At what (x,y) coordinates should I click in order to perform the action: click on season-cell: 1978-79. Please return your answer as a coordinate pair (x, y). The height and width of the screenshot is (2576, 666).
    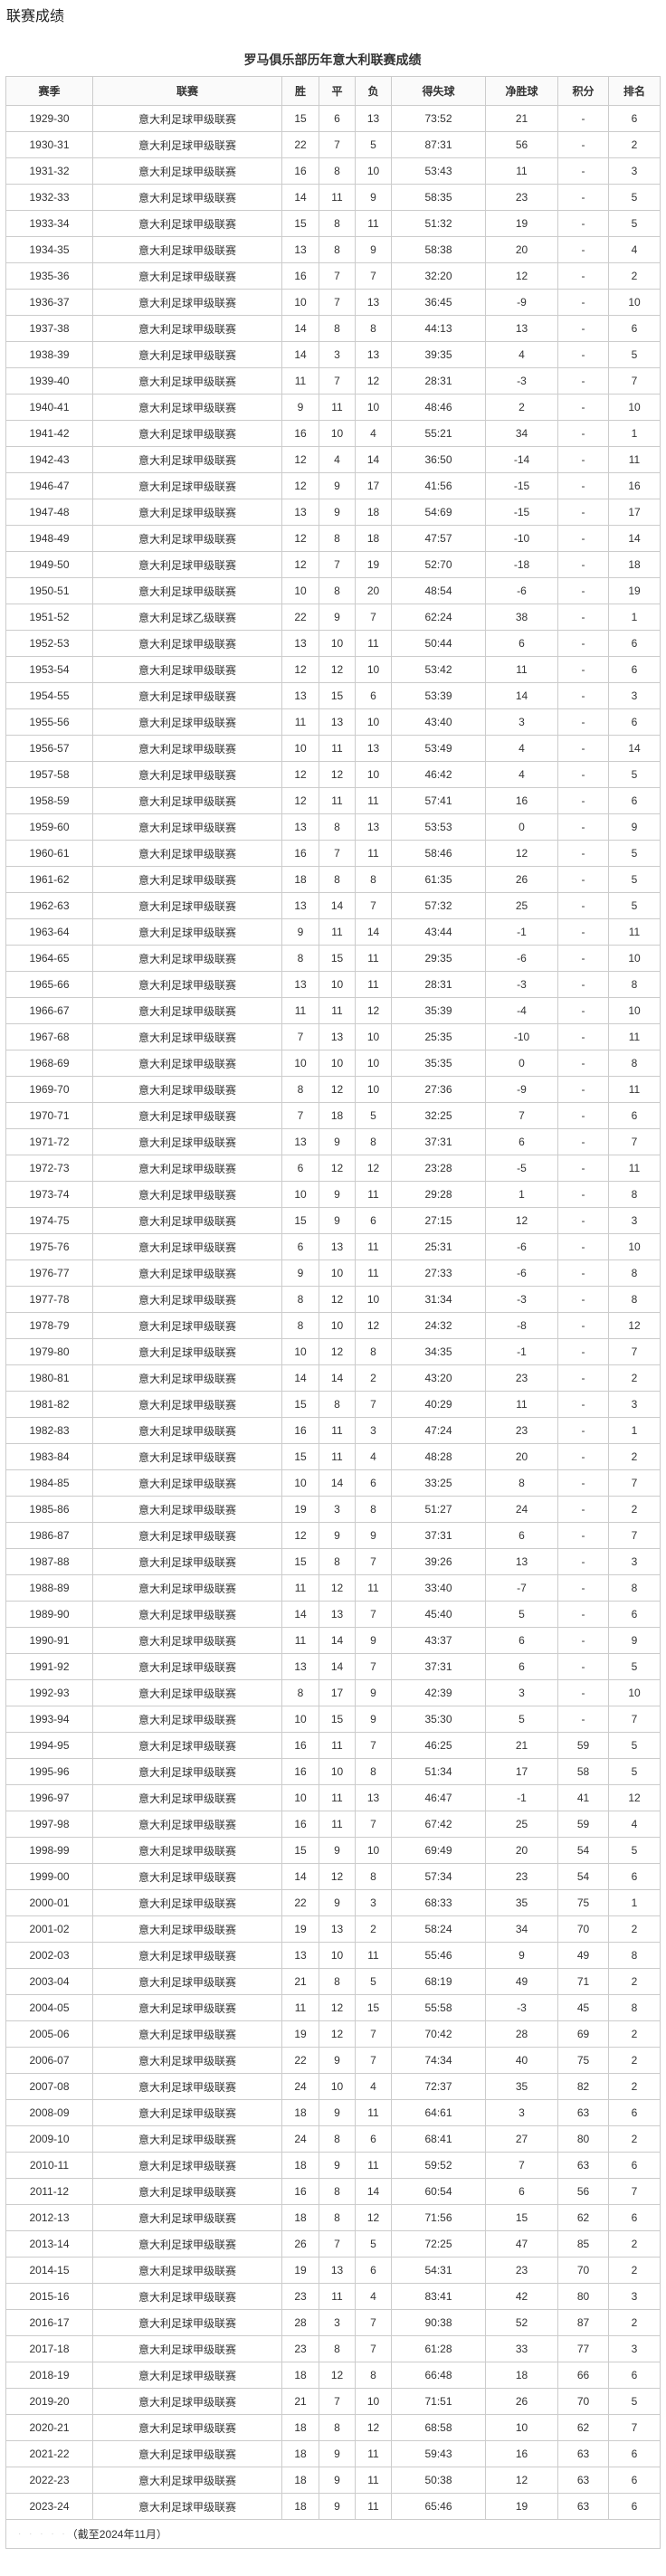
    Looking at the image, I should click on (49, 1325).